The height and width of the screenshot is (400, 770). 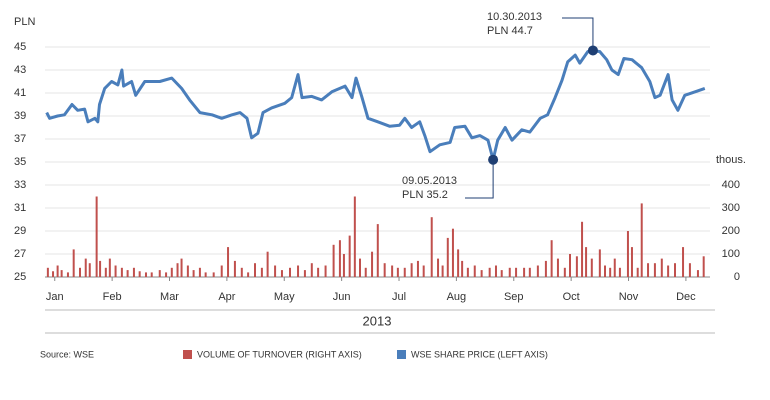 What do you see at coordinates (629, 297) in the screenshot?
I see `x-tick-label: Nov` at bounding box center [629, 297].